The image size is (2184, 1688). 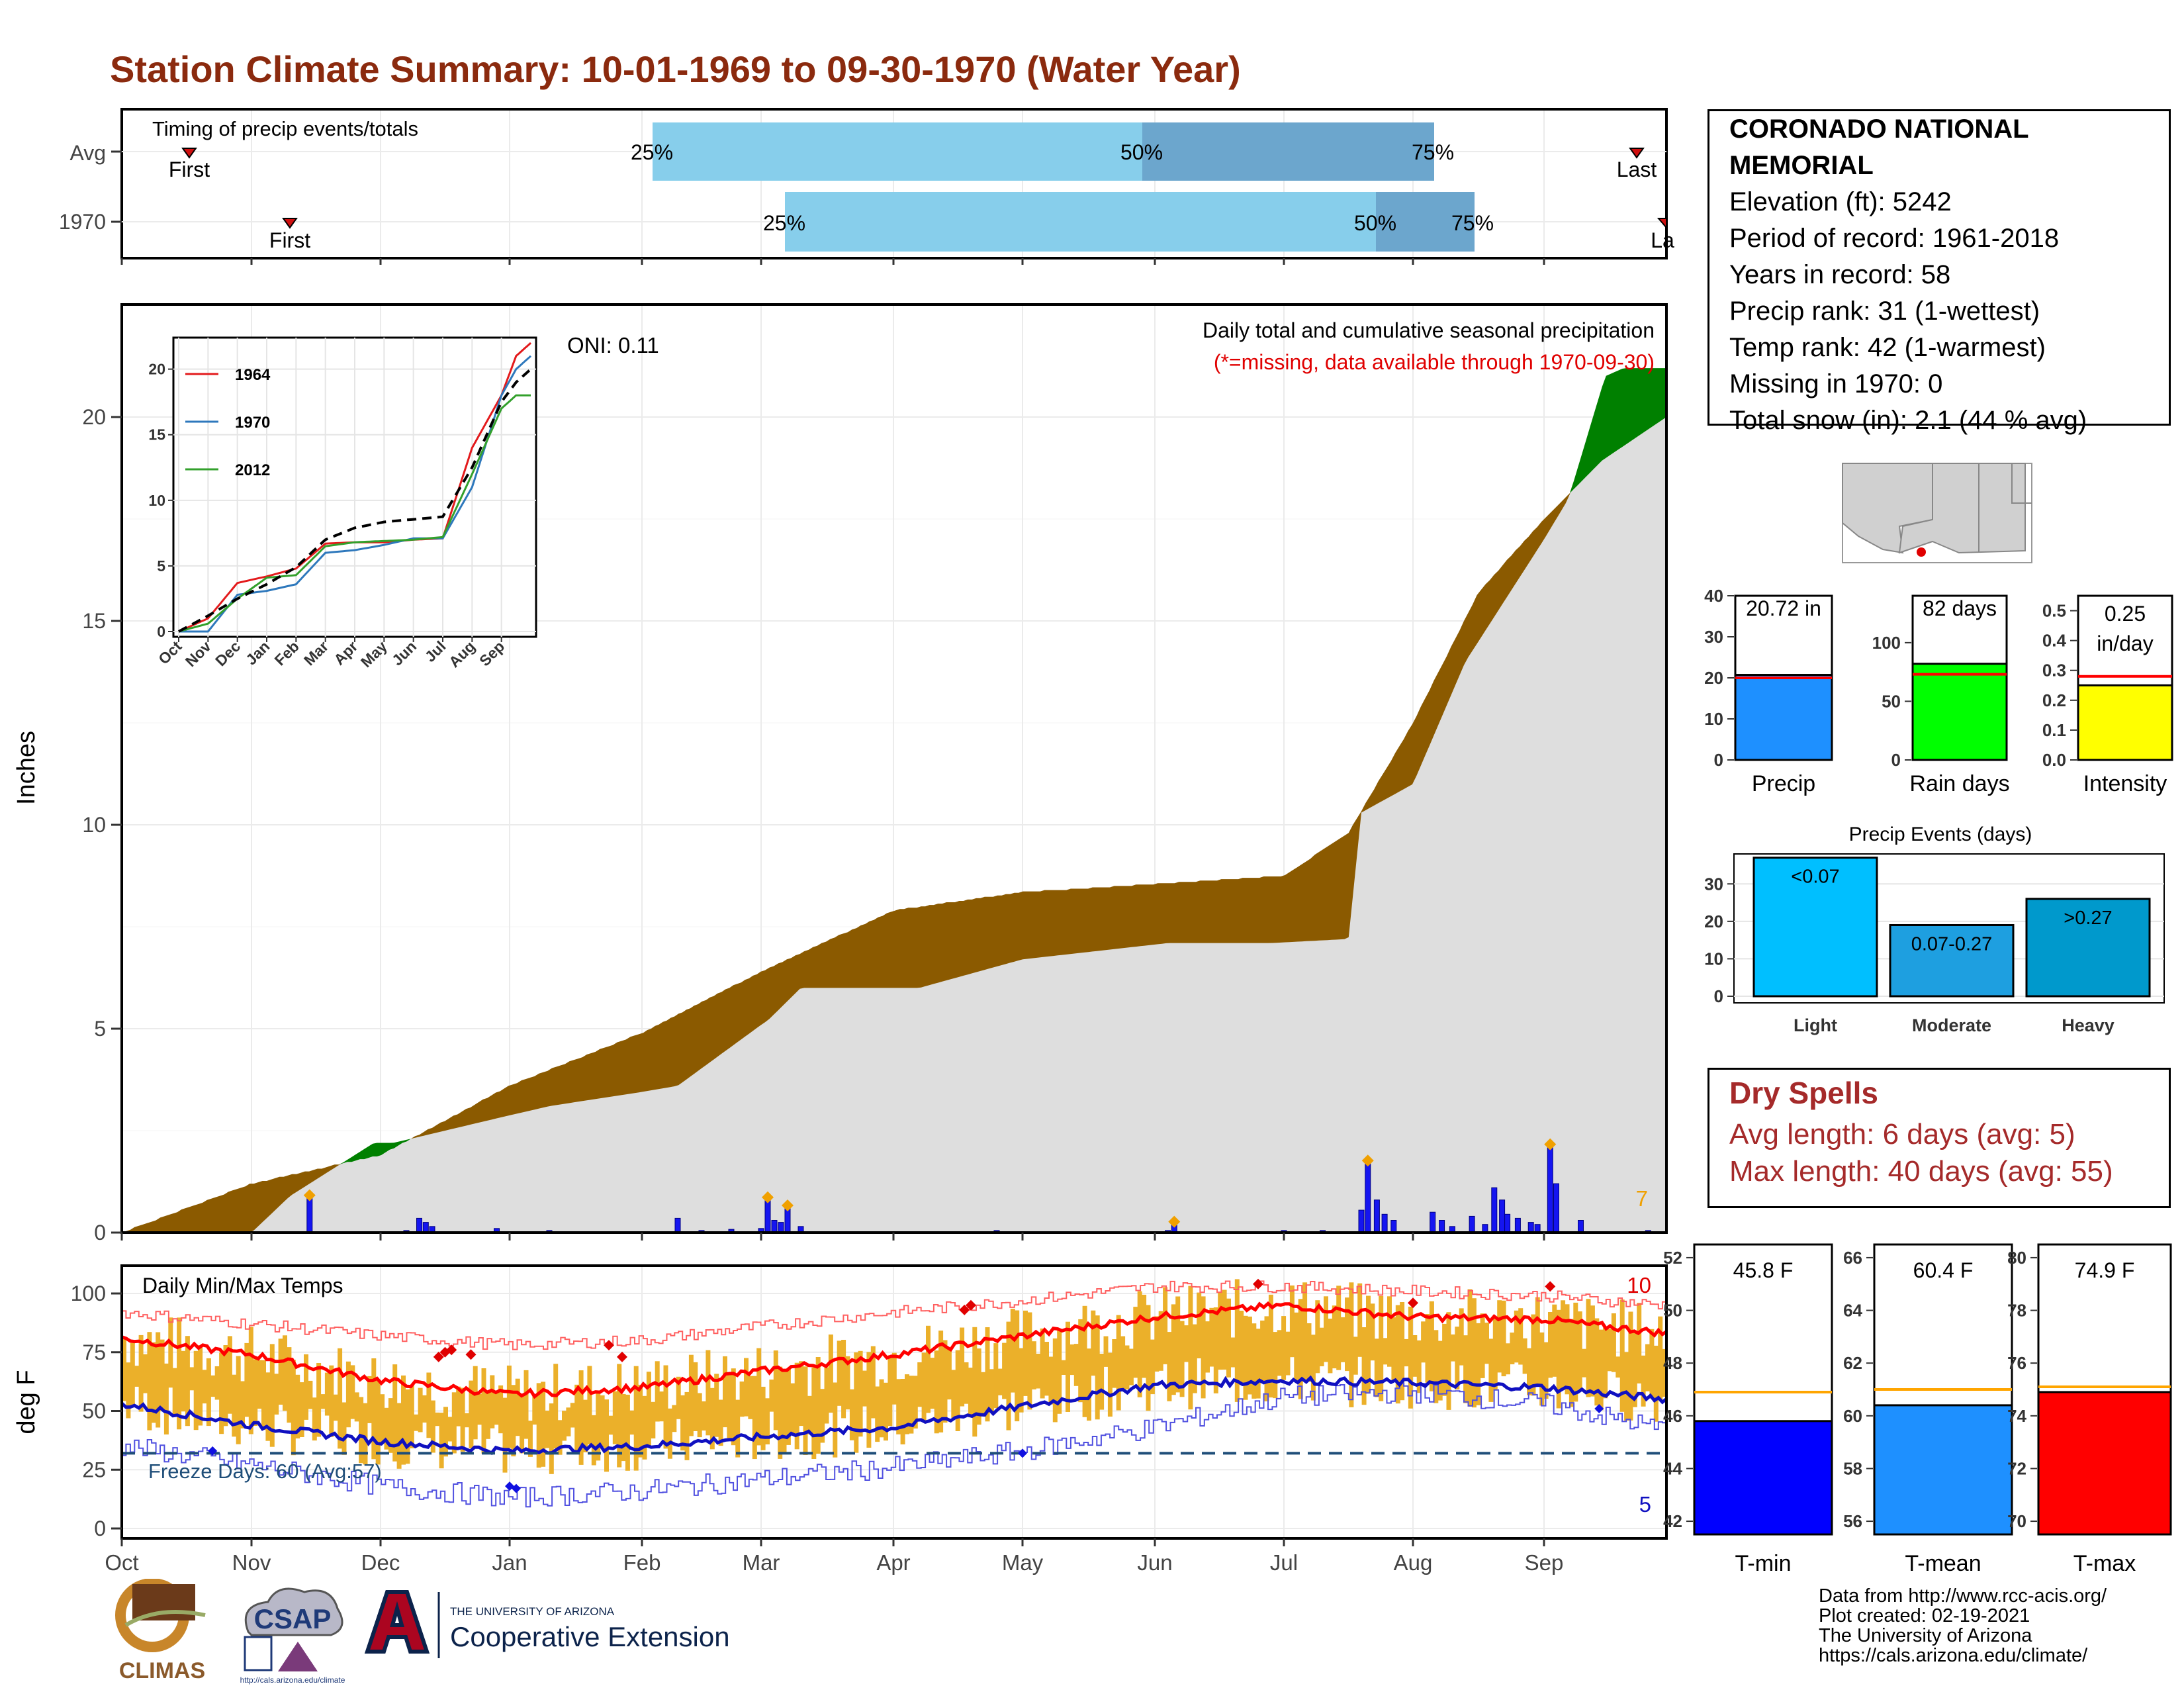 What do you see at coordinates (978, 1190) in the screenshot?
I see `daily-precip-bars` at bounding box center [978, 1190].